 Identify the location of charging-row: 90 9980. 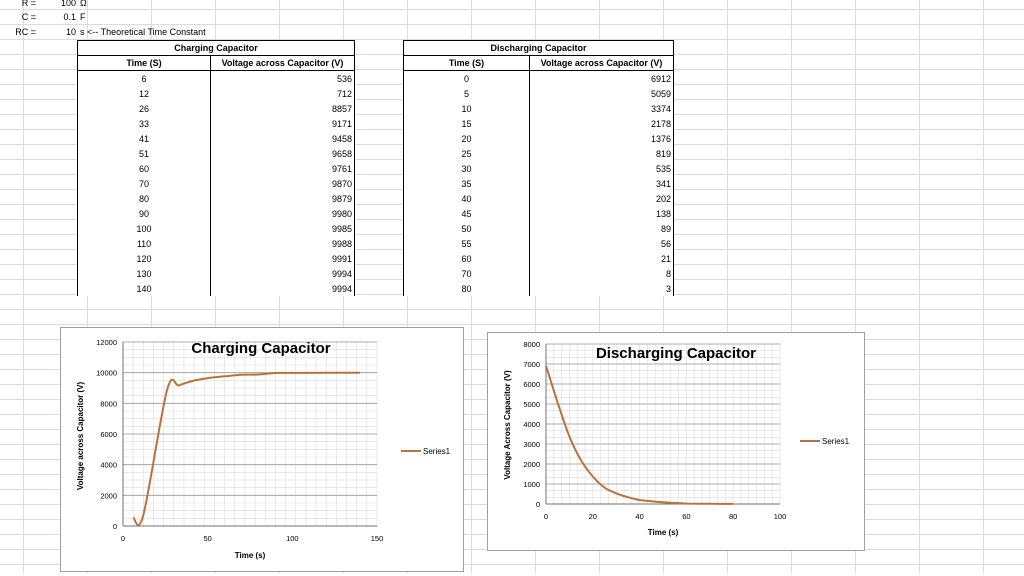
(216, 213).